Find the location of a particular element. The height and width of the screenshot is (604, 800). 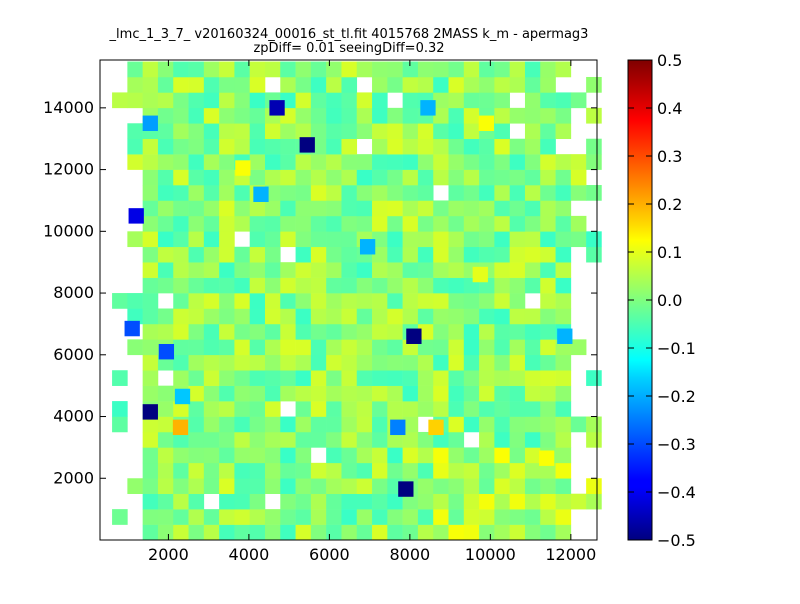

colorbar-ticks: −0.5 −0.4 −0.3 −0.2 −0.1 0.0 0.1 0.2 0.3 0.4 0.5 is located at coordinates (662, 300).